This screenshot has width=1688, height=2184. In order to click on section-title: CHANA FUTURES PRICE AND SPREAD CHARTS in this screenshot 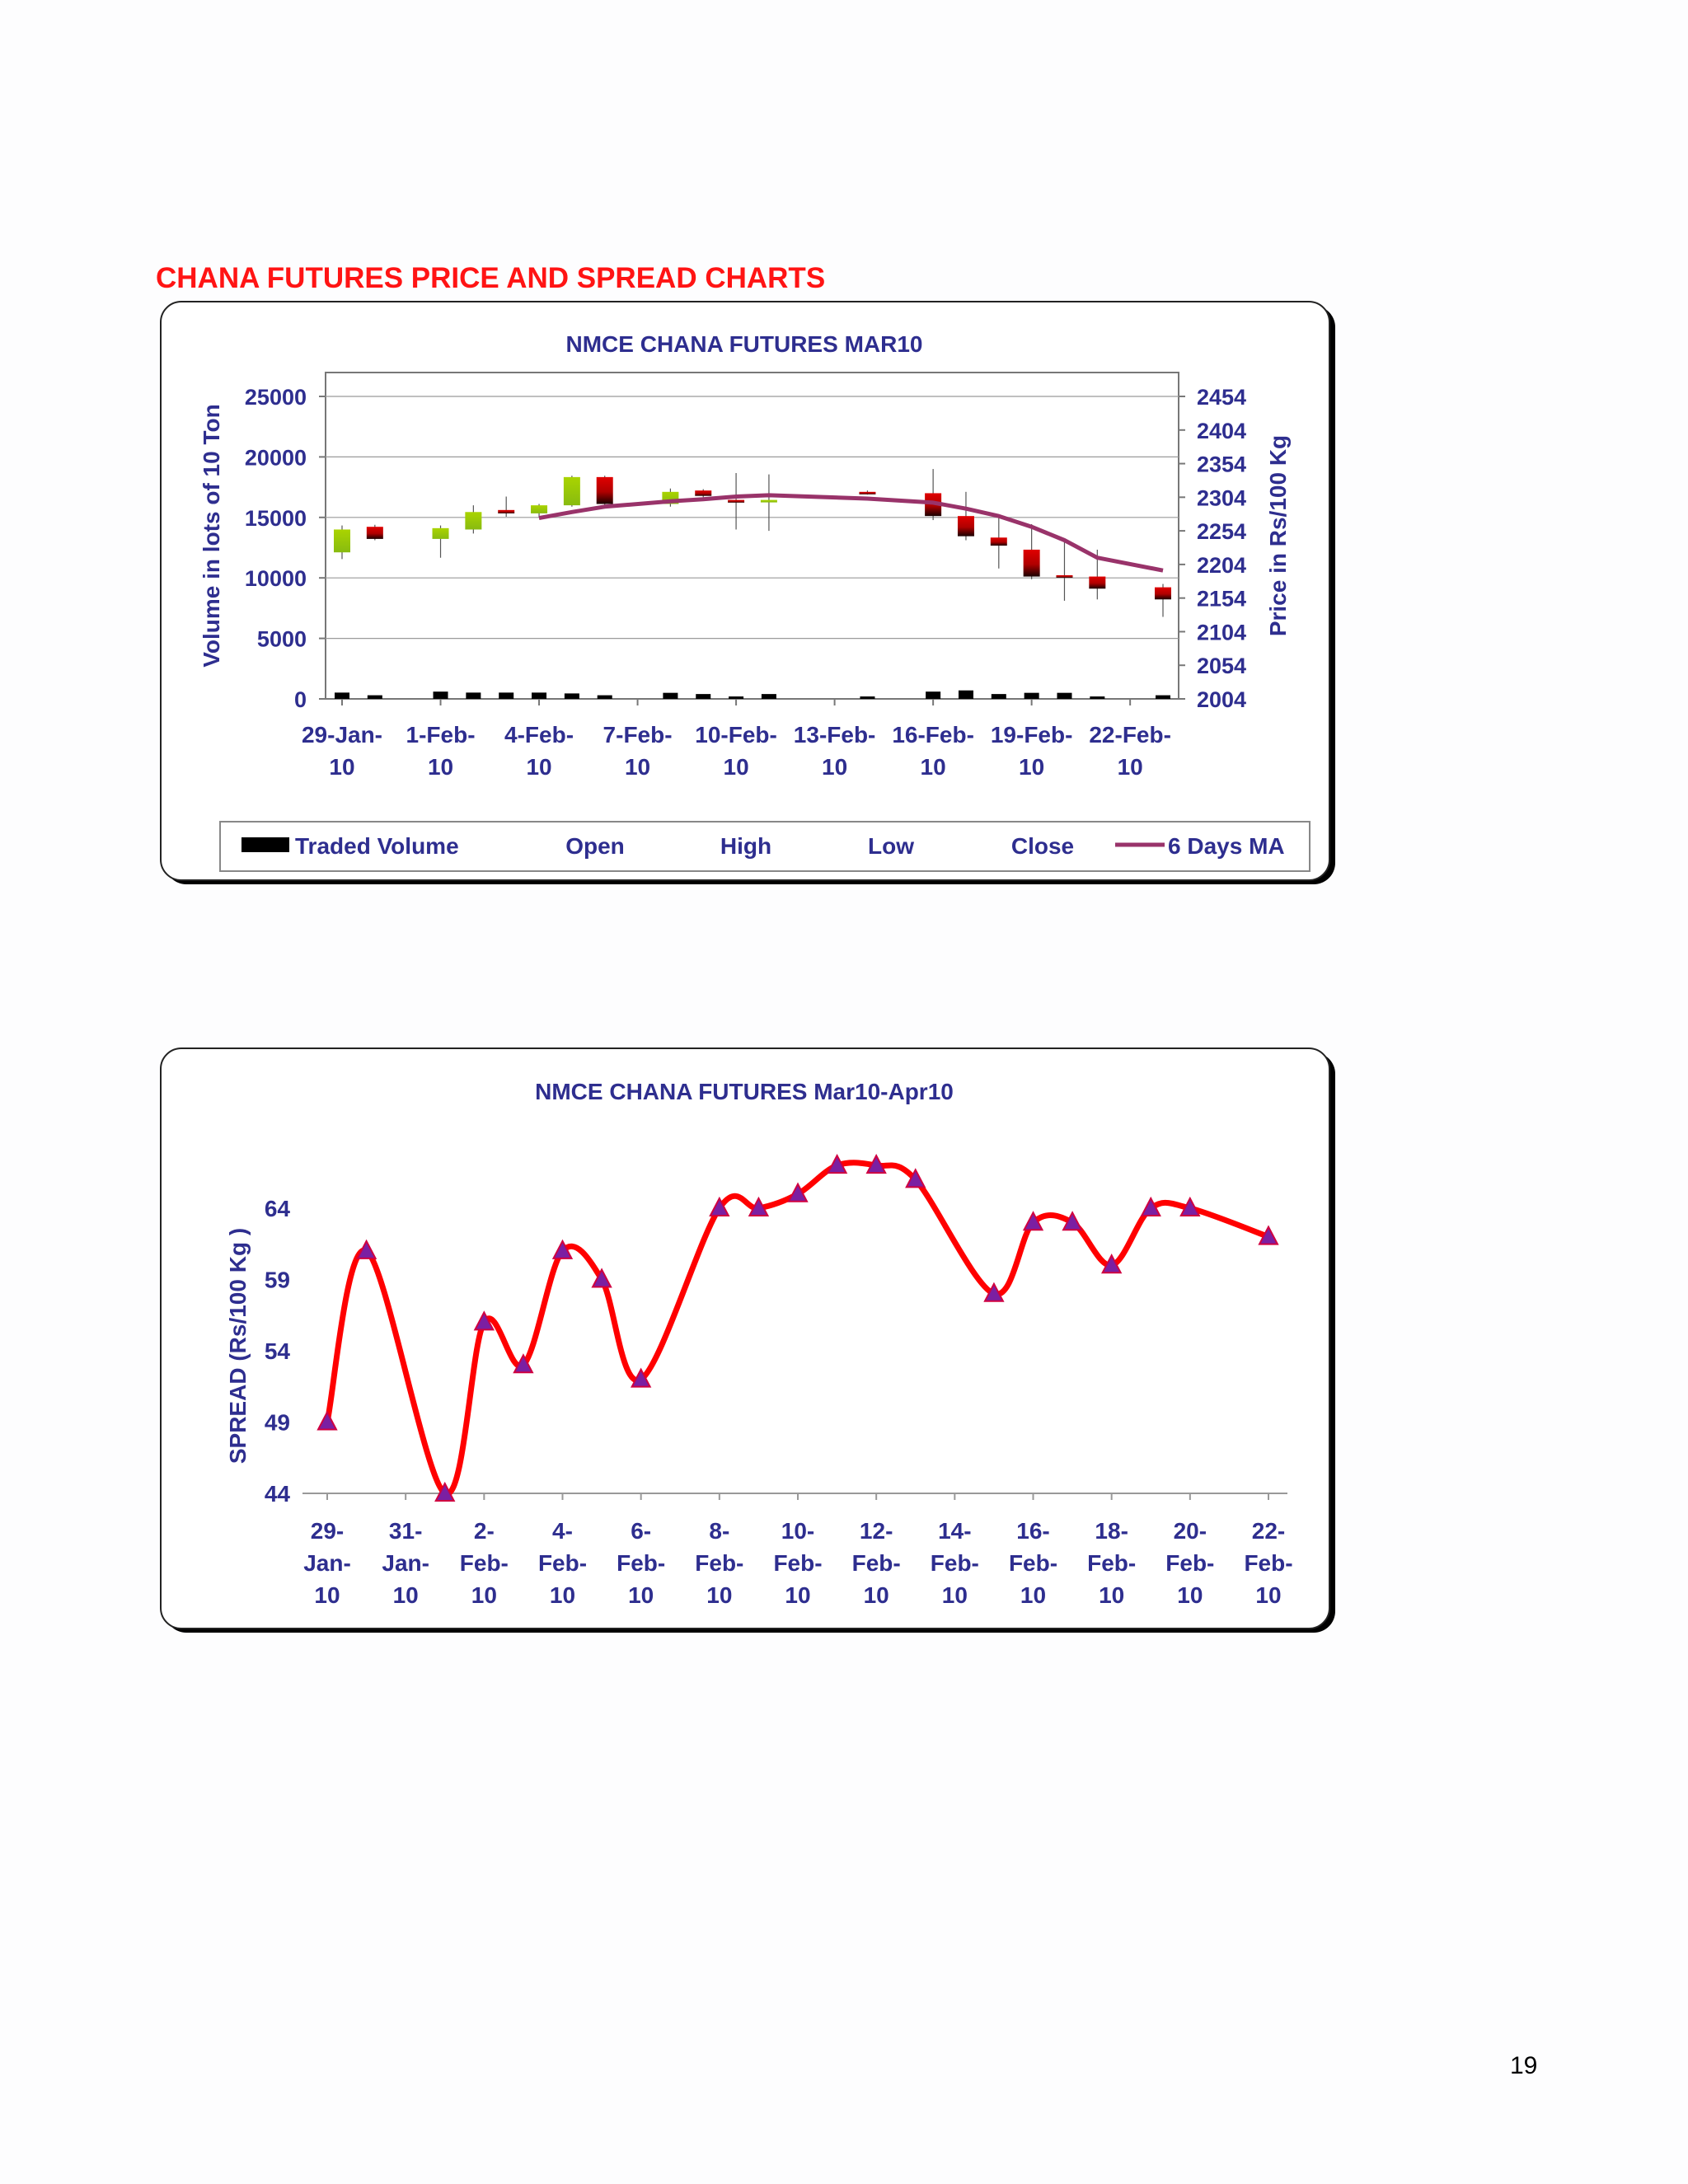, I will do `click(491, 278)`.